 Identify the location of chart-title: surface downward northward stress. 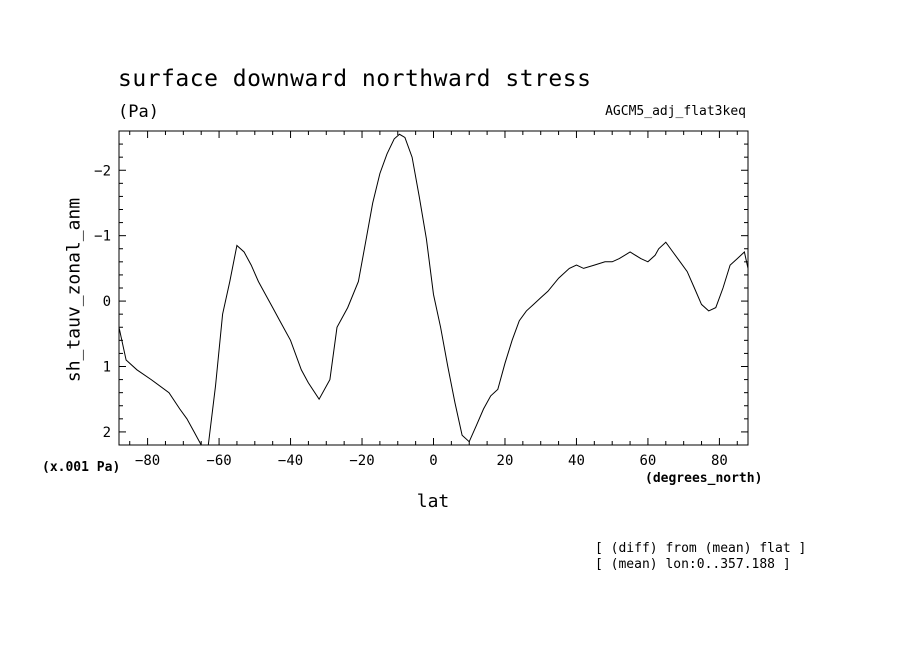
(355, 79).